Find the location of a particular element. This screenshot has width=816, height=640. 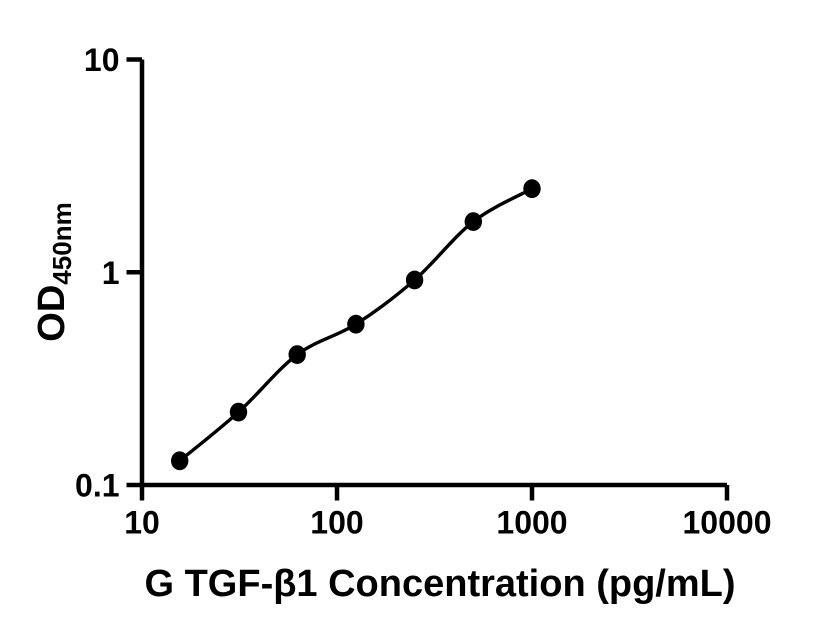

x-tick-label: 1000 is located at coordinates (531, 523).